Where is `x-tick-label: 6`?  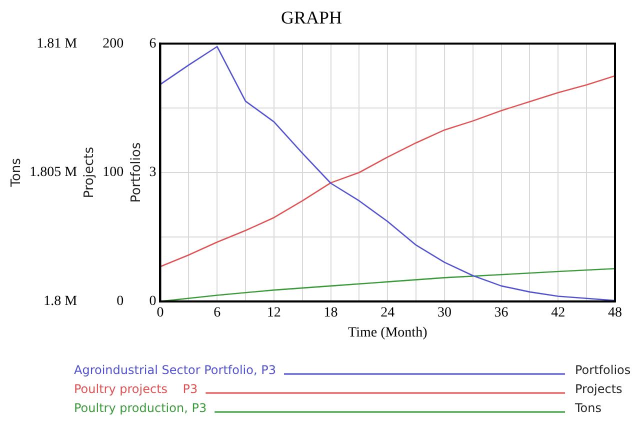
x-tick-label: 6 is located at coordinates (217, 312).